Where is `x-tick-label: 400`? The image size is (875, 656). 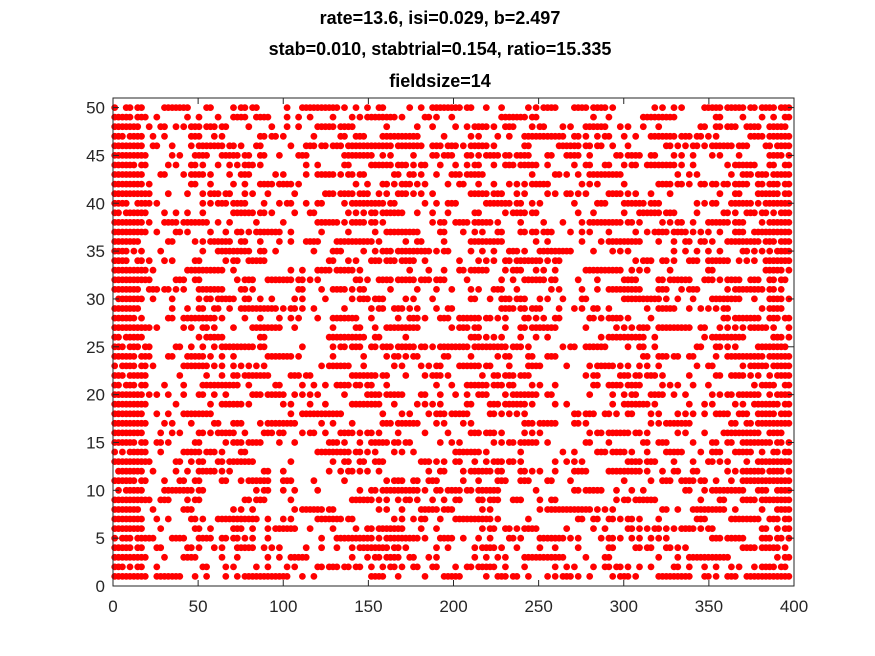 x-tick-label: 400 is located at coordinates (794, 606).